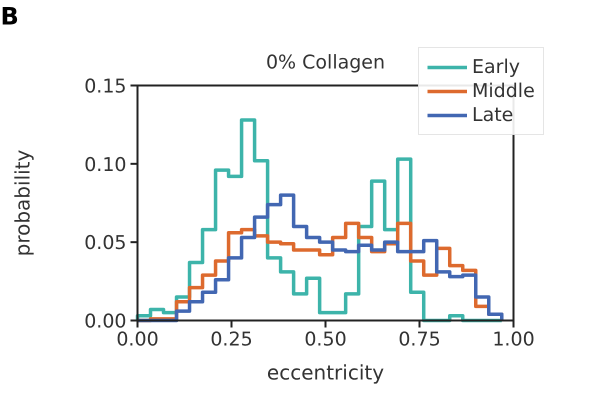 Image resolution: width=589 pixels, height=415 pixels. What do you see at coordinates (496, 67) in the screenshot?
I see `legend-label: Early` at bounding box center [496, 67].